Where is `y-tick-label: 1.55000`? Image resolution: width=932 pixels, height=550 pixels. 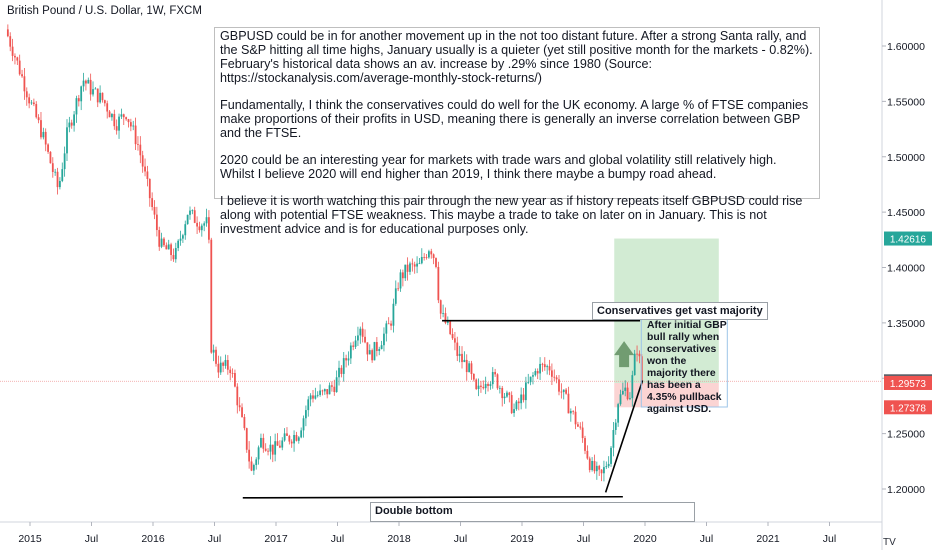
y-tick-label: 1.55000 is located at coordinates (906, 102).